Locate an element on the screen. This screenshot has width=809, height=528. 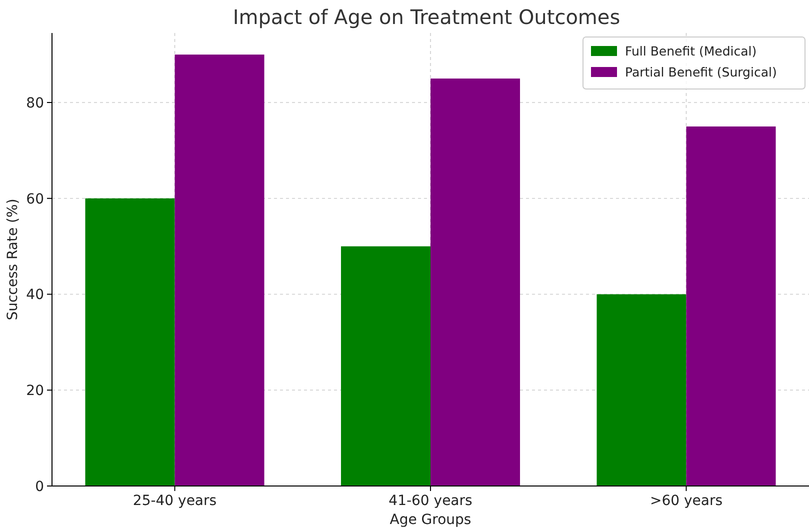
x-tick-label: 41-60 years is located at coordinates (430, 501).